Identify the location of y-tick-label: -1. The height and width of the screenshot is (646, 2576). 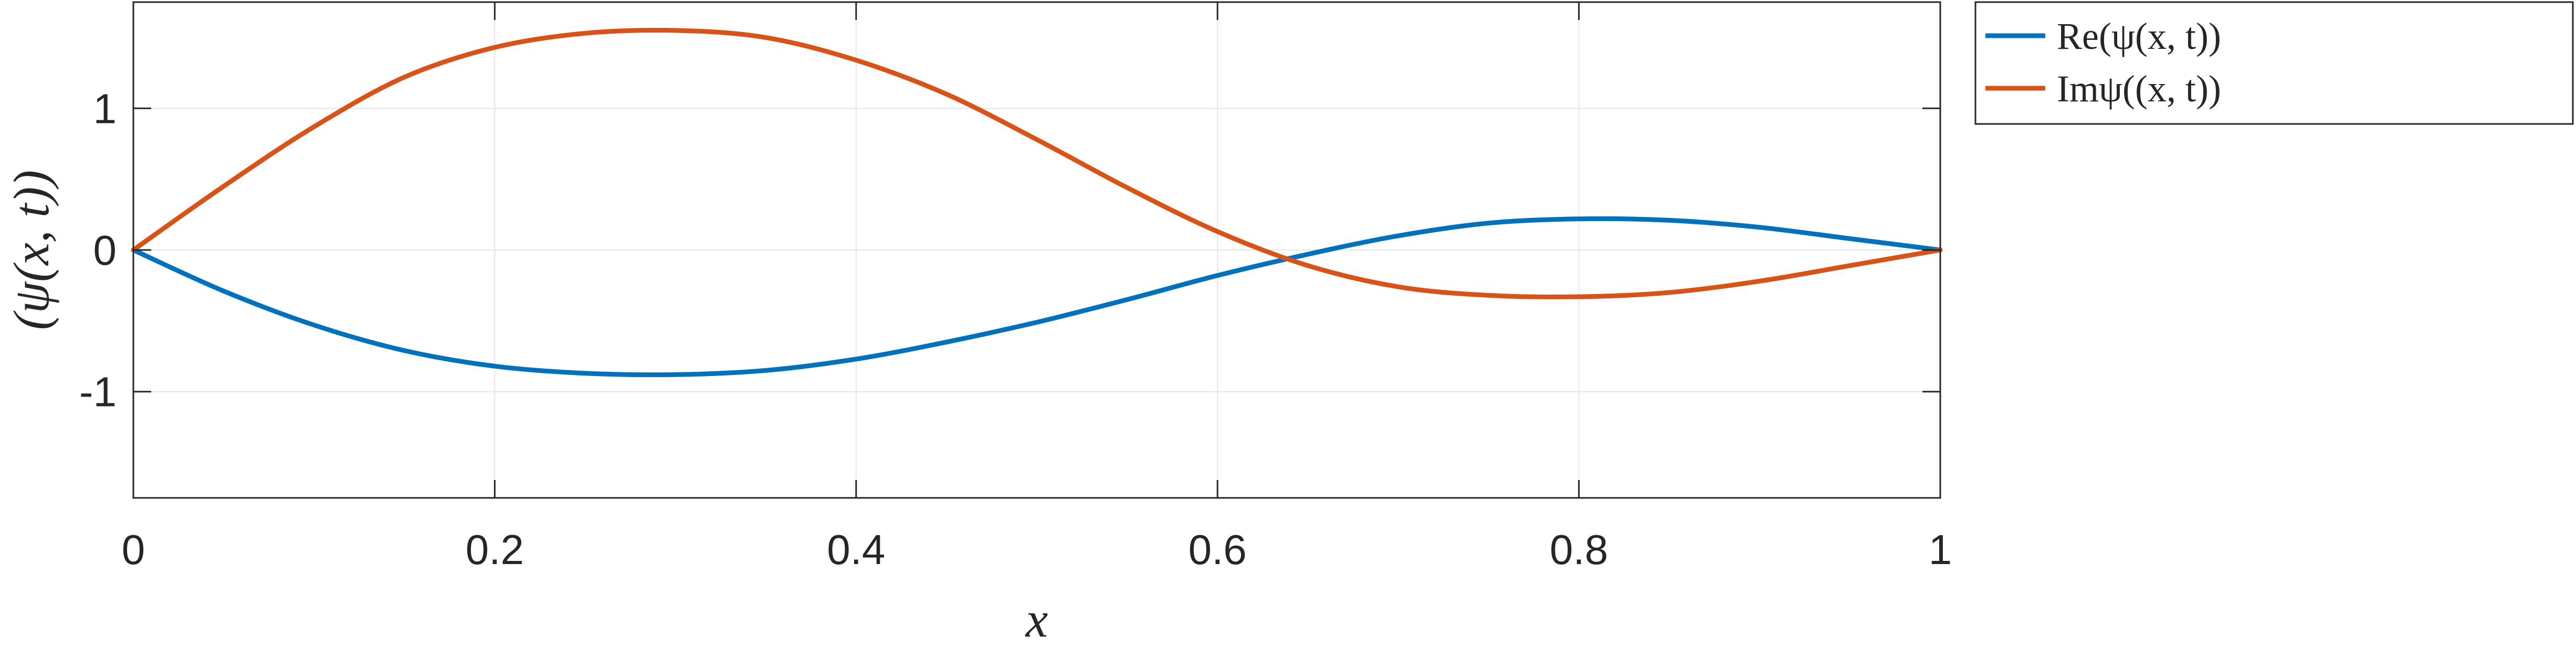
(98, 392).